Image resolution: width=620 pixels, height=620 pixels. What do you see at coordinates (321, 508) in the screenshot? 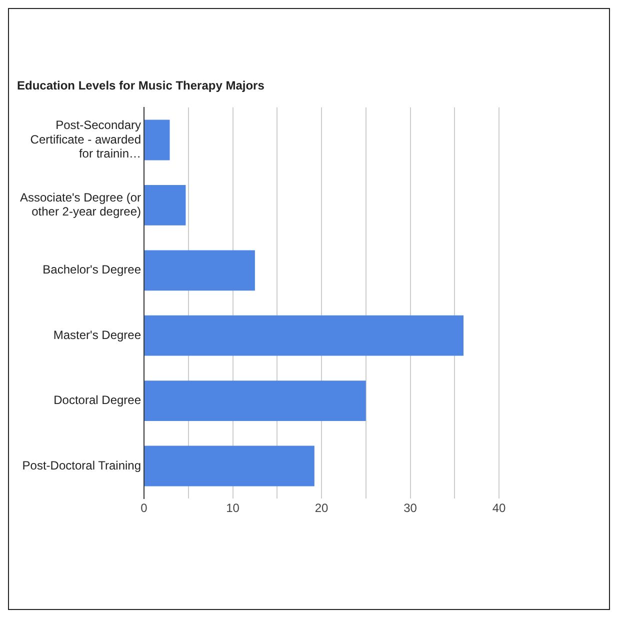
I see `x-tick-label: 20` at bounding box center [321, 508].